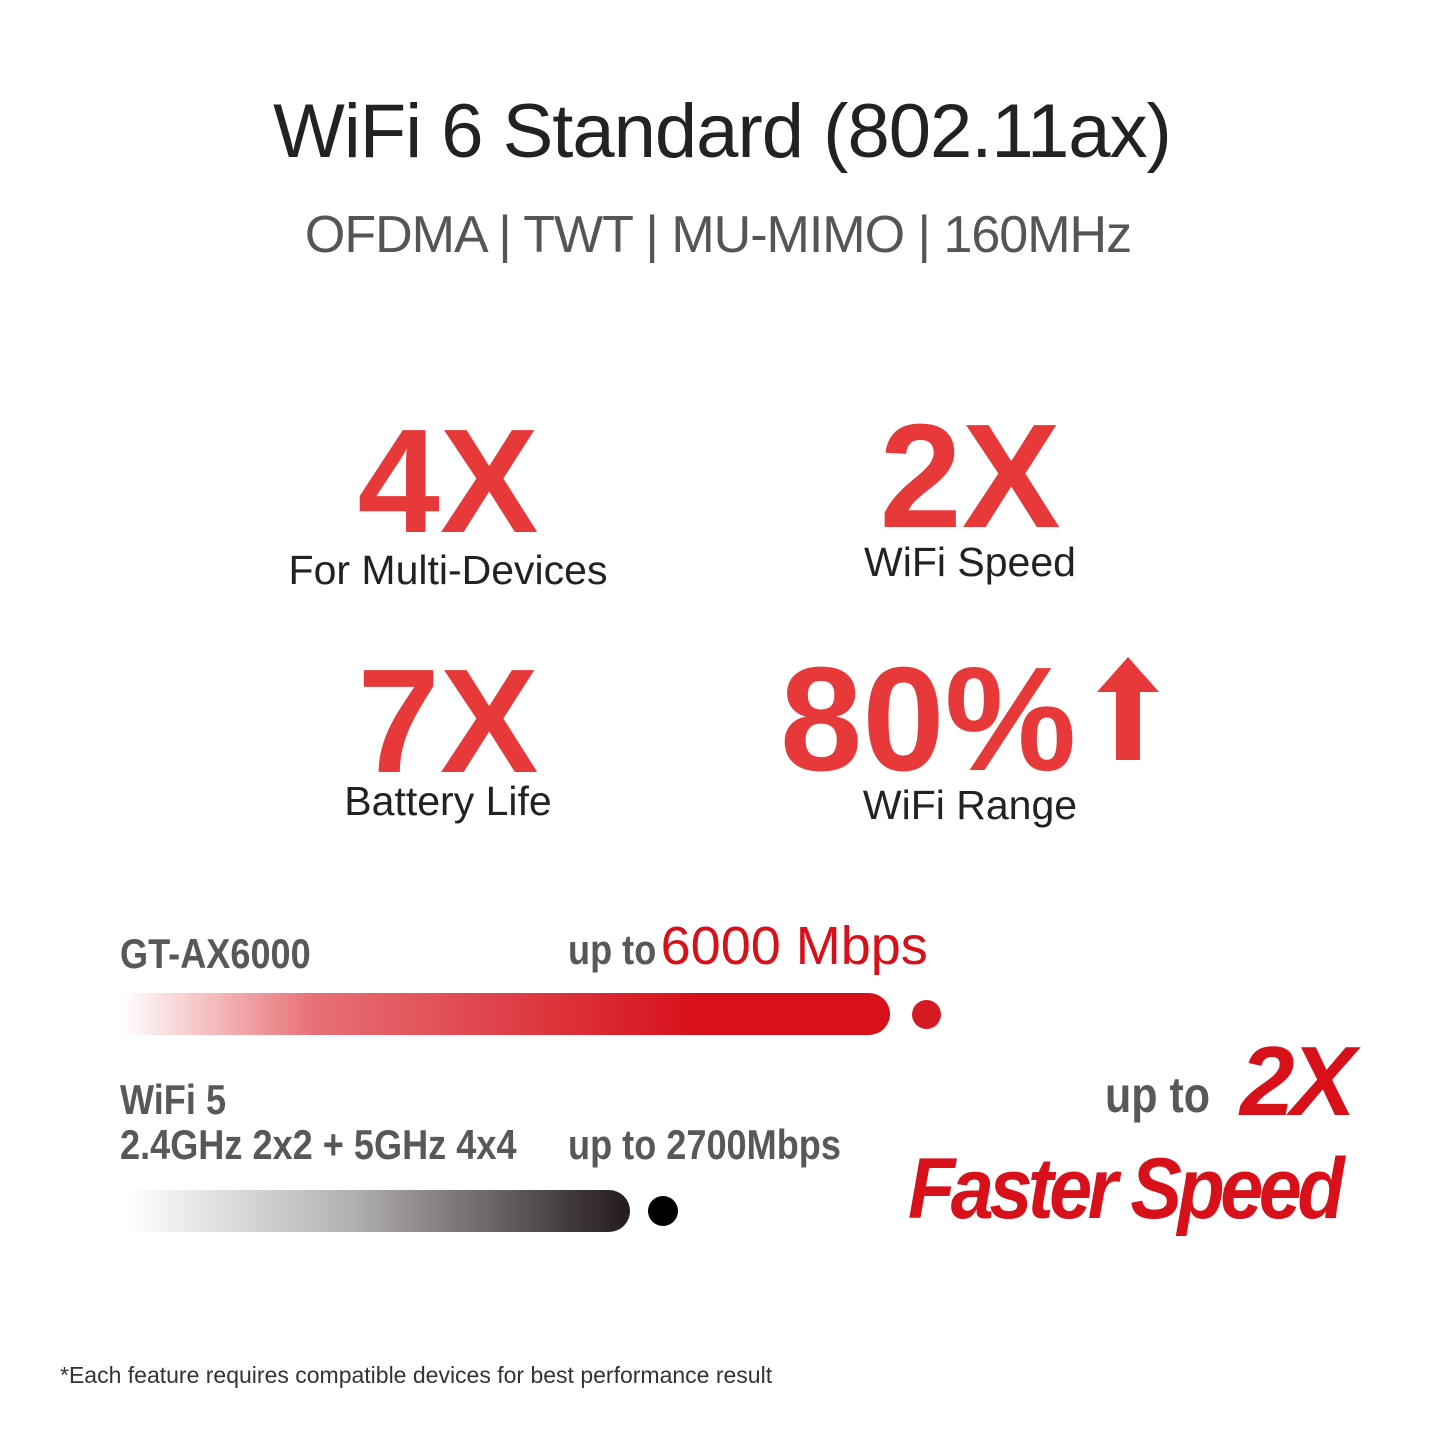 Image resolution: width=1445 pixels, height=1445 pixels. What do you see at coordinates (718, 235) in the screenshot?
I see `page-subtitle: OFDMA | TWT | MU-MIMO | 160MHz` at bounding box center [718, 235].